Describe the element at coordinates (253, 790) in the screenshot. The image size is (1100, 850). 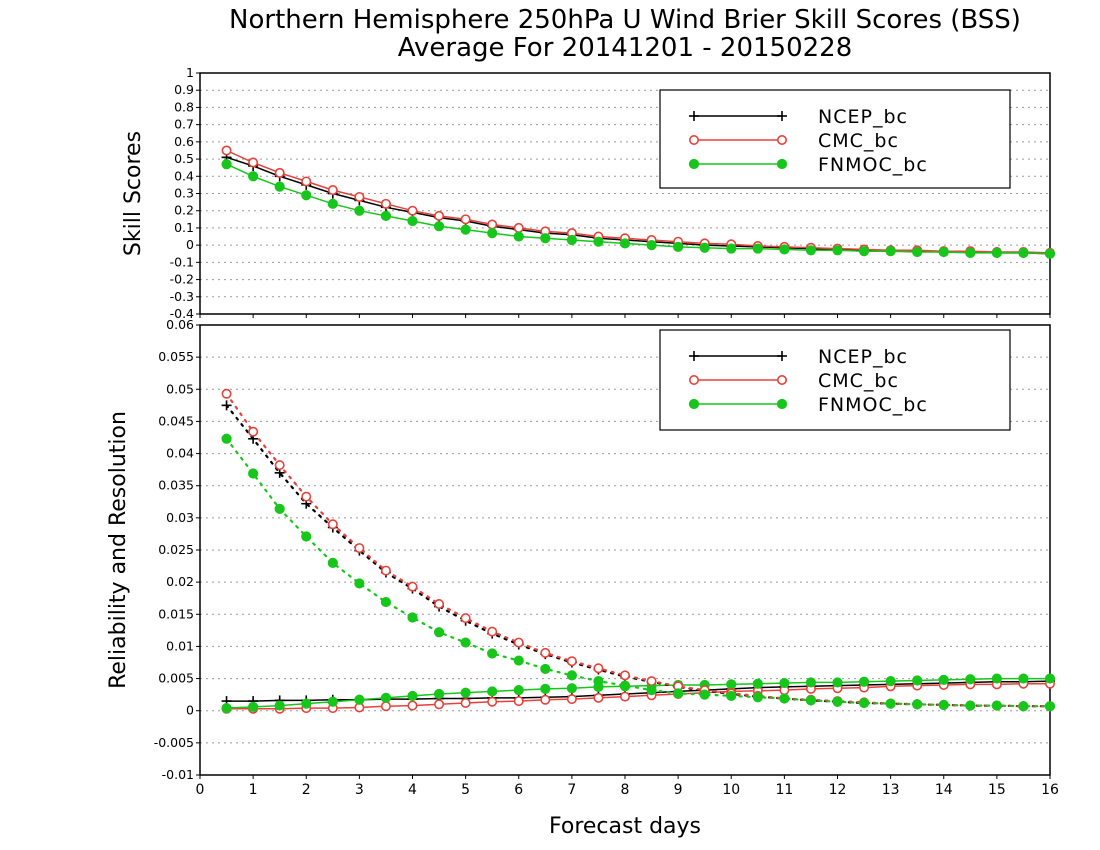
I see `x-tick-label: 1` at that location.